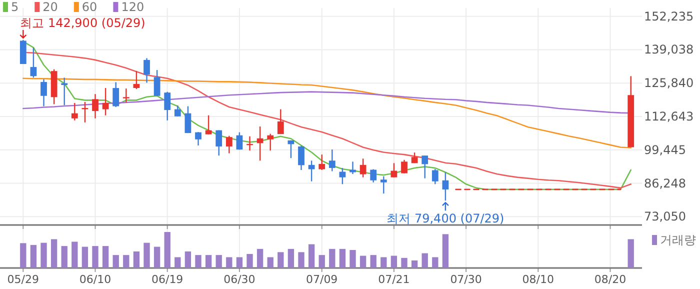  Describe the element at coordinates (538, 279) in the screenshot. I see `x-tick-label: 08/10` at that location.